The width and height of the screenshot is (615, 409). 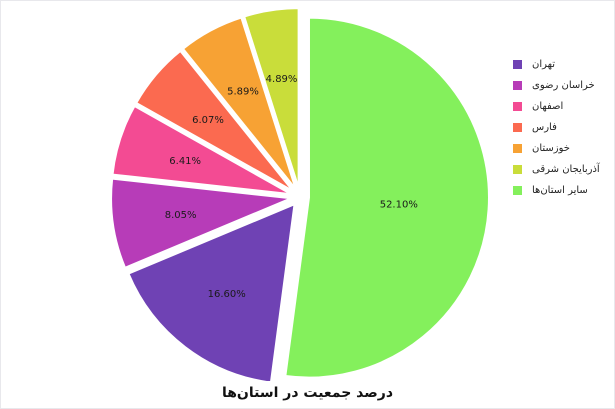 I want to click on slice-data-label-3: 8.05%, so click(x=181, y=215).